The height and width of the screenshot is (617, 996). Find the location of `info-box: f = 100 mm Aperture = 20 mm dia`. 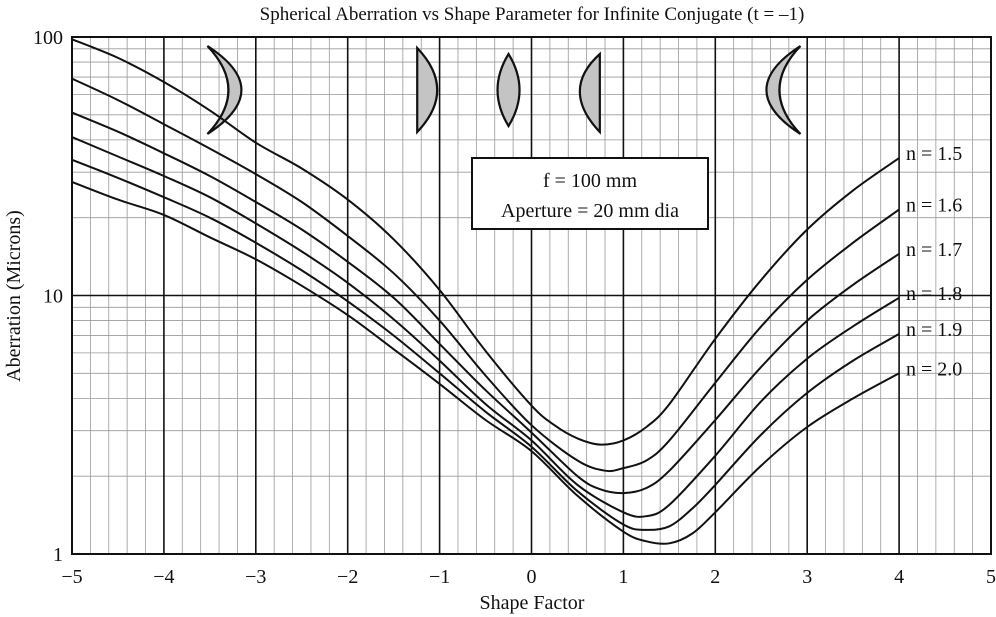

info-box: f = 100 mm Aperture = 20 mm dia is located at coordinates (590, 193).